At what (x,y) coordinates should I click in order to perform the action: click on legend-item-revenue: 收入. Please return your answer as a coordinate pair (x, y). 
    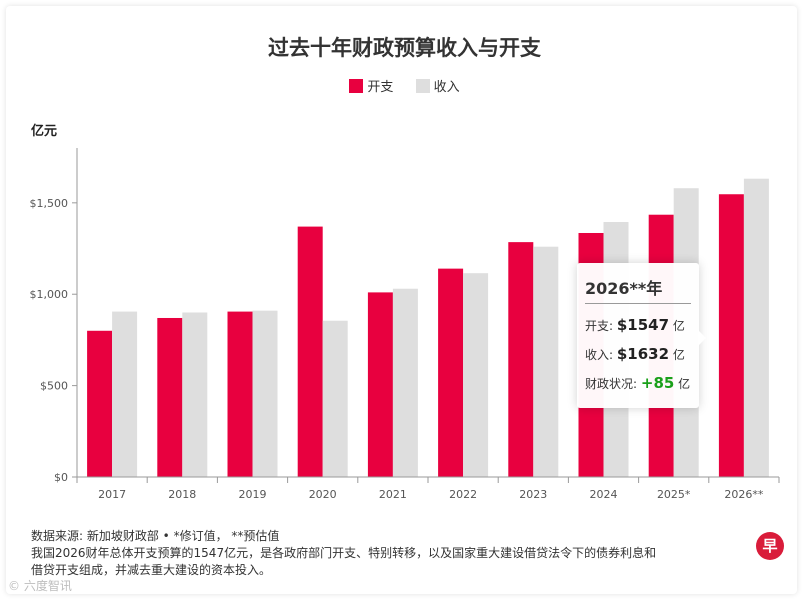
    Looking at the image, I should click on (437, 85).